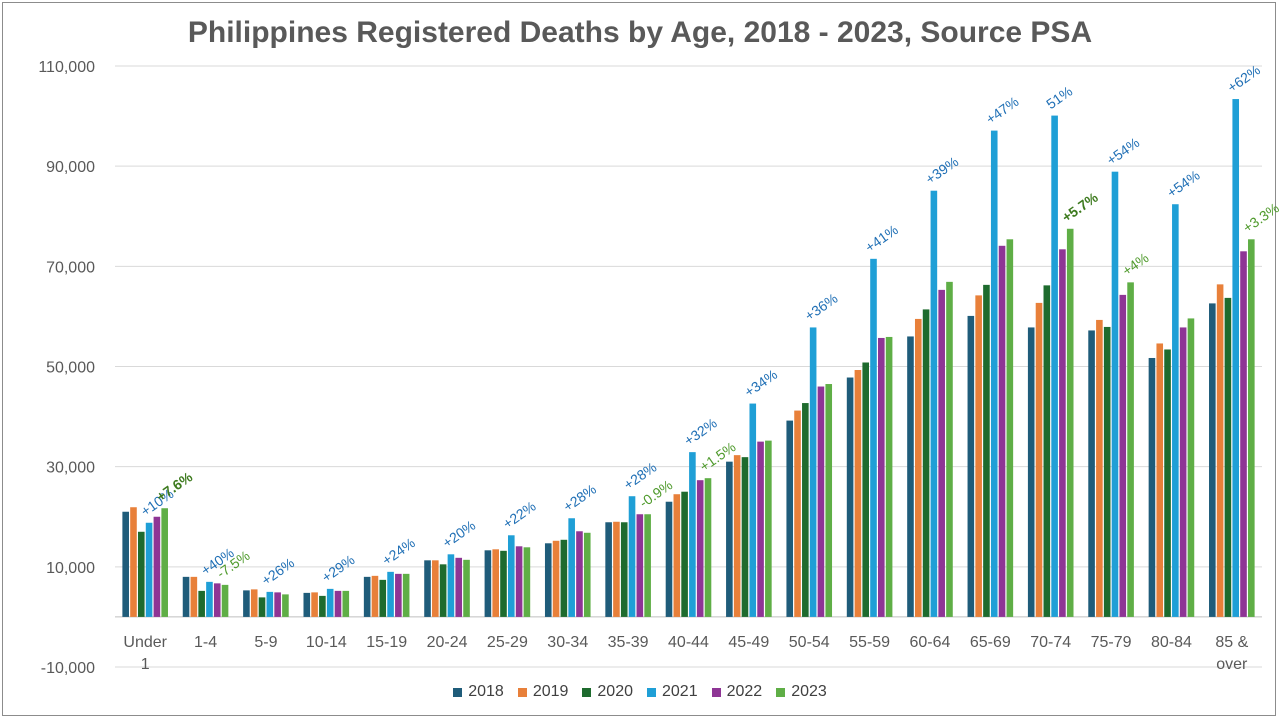  What do you see at coordinates (458, 534) in the screenshot?
I see `data-label: +20%` at bounding box center [458, 534].